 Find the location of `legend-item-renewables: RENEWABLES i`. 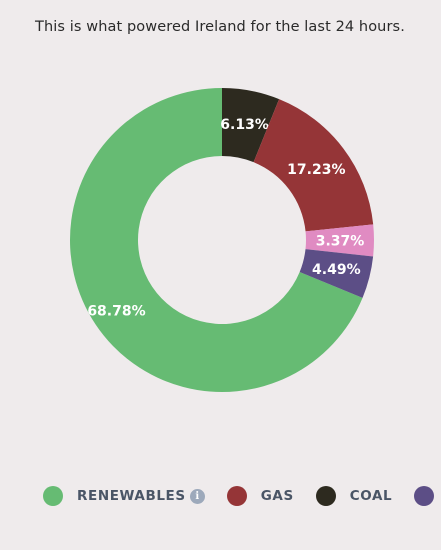

legend-item-renewables: RENEWABLES i is located at coordinates (124, 496).